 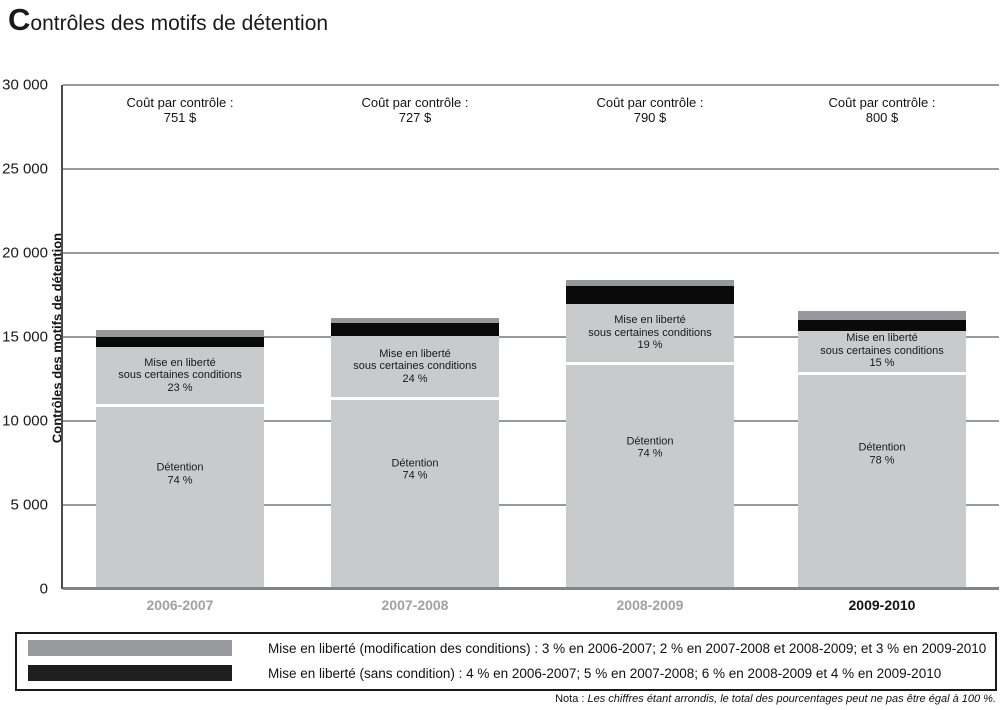 I want to click on legend-swatch-no-condition, so click(x=130, y=673).